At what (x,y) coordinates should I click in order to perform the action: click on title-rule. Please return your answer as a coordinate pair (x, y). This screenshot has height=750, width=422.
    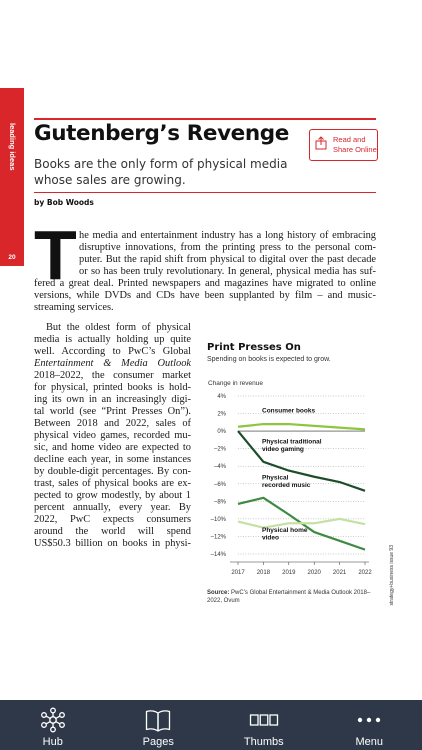
    Looking at the image, I should click on (205, 119).